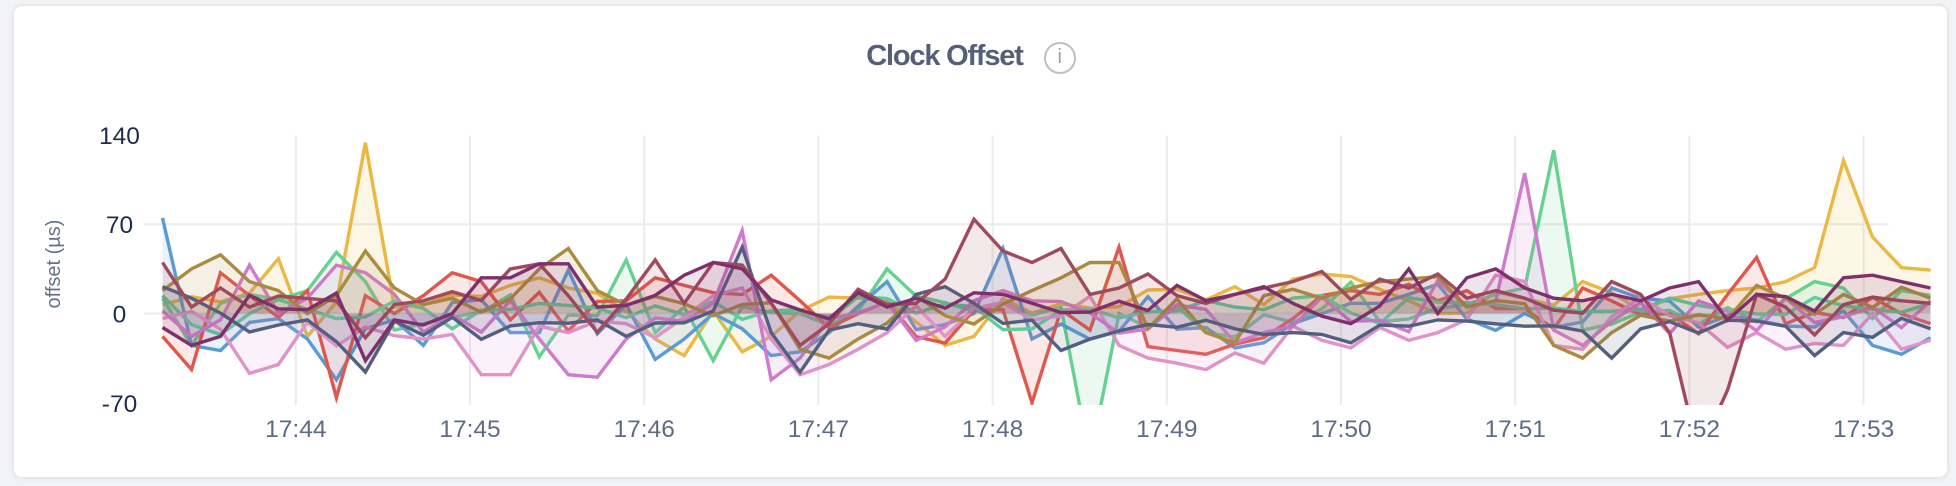 The image size is (1956, 486). Describe the element at coordinates (644, 429) in the screenshot. I see `svg-text: 17:46` at that location.